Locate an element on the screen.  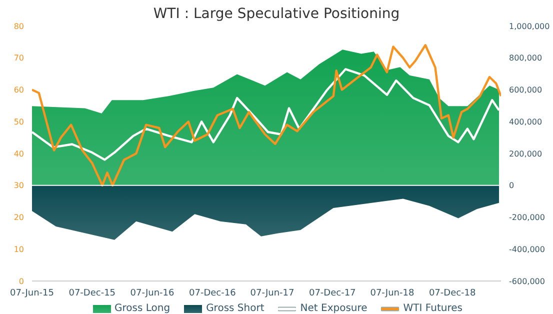
y-tick-label: 50 is located at coordinates (19, 121).